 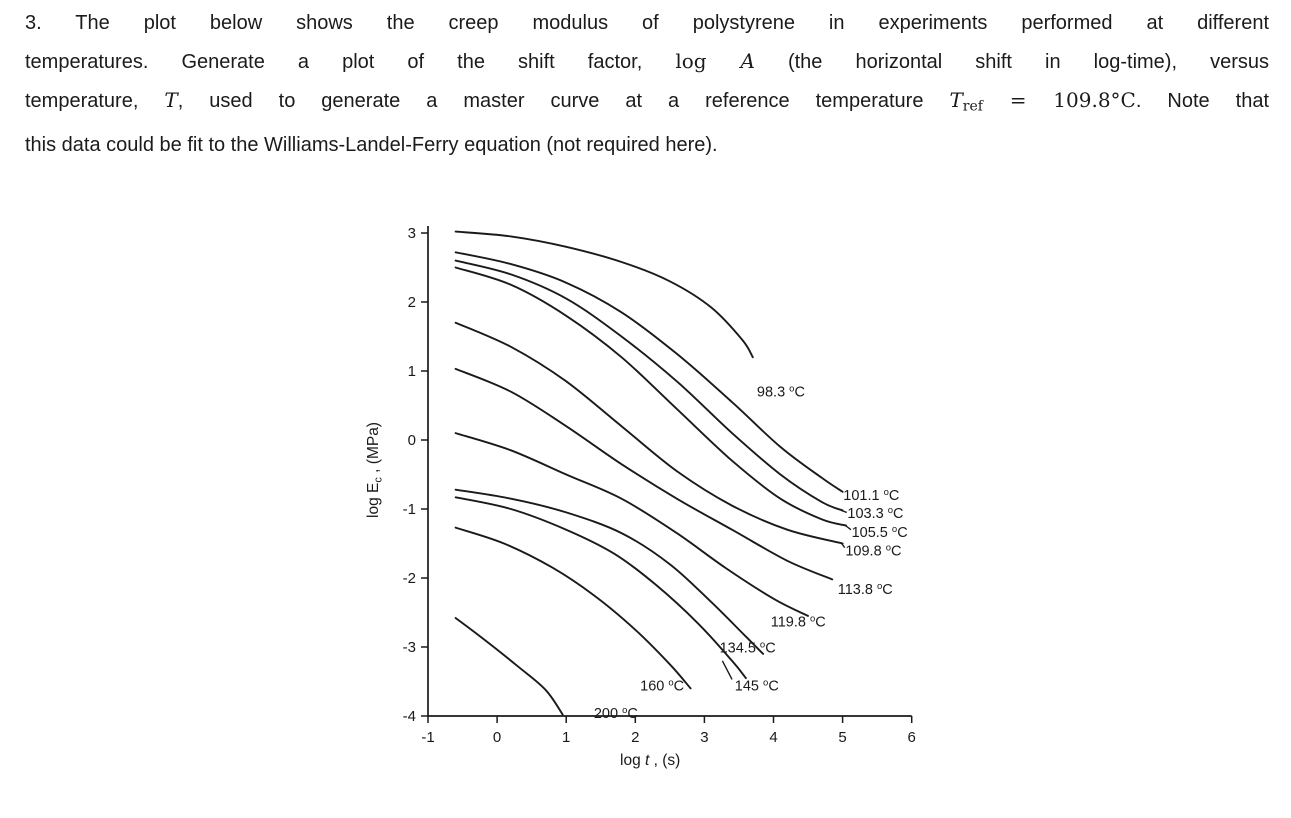 I want to click on curve-label-119.8°C: 119.8 oC, so click(x=798, y=621).